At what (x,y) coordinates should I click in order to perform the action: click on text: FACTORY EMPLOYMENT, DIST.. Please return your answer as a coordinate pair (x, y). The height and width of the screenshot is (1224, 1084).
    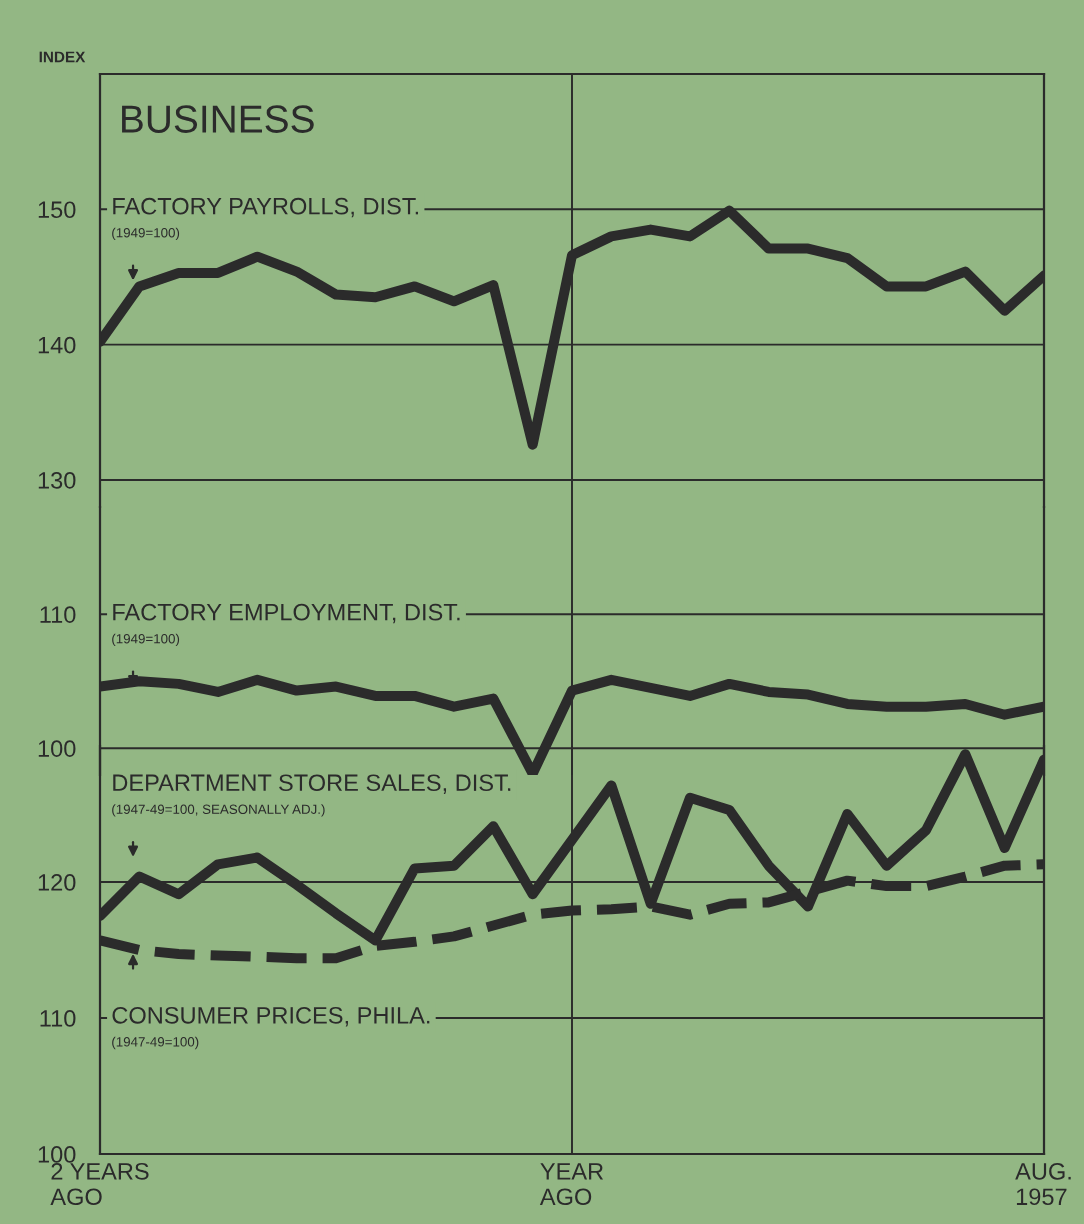
    Looking at the image, I should click on (286, 613).